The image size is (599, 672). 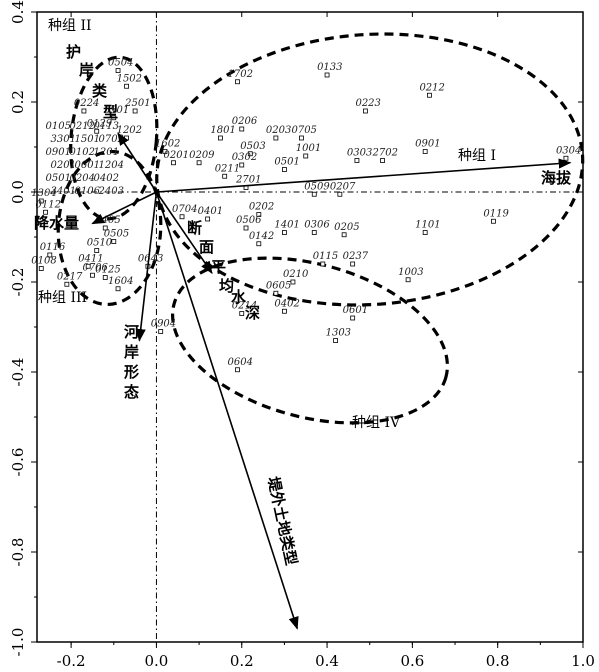 I want to click on x-tick-label: 0.8, so click(x=498, y=661).